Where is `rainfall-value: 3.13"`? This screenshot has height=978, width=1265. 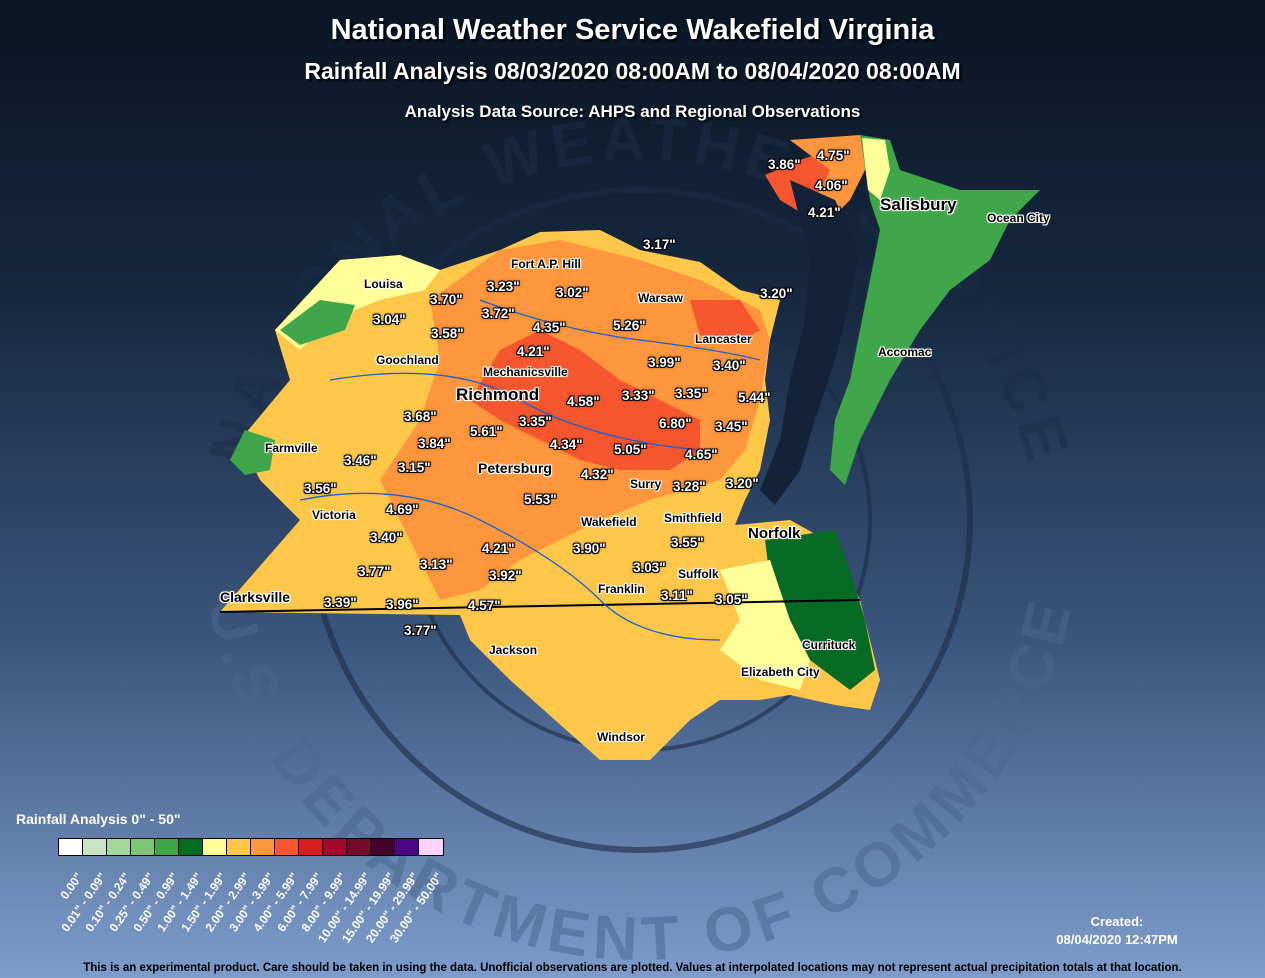
rainfall-value: 3.13" is located at coordinates (436, 564).